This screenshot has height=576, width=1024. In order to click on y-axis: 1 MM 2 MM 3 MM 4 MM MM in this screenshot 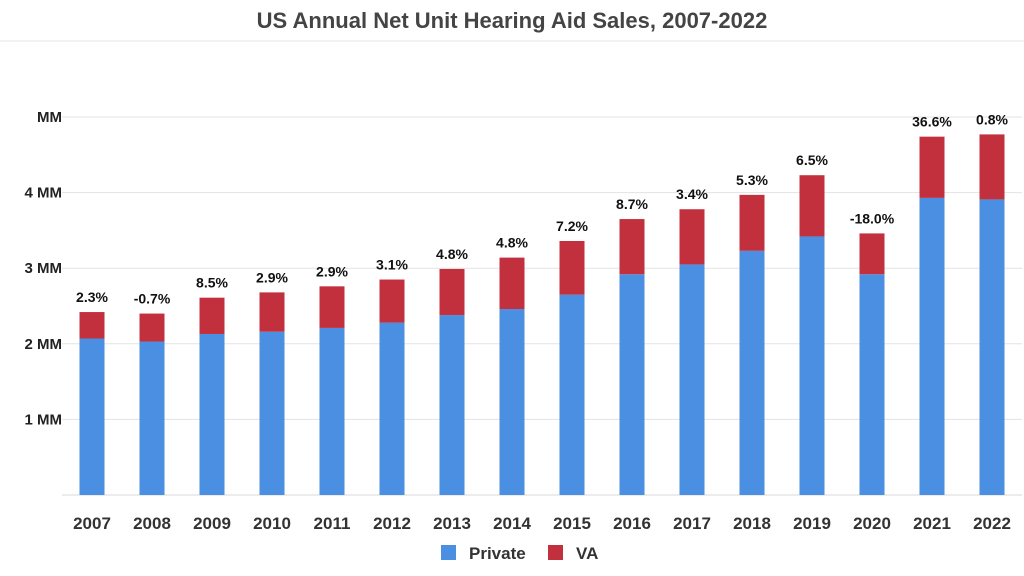, I will do `click(44, 268)`.